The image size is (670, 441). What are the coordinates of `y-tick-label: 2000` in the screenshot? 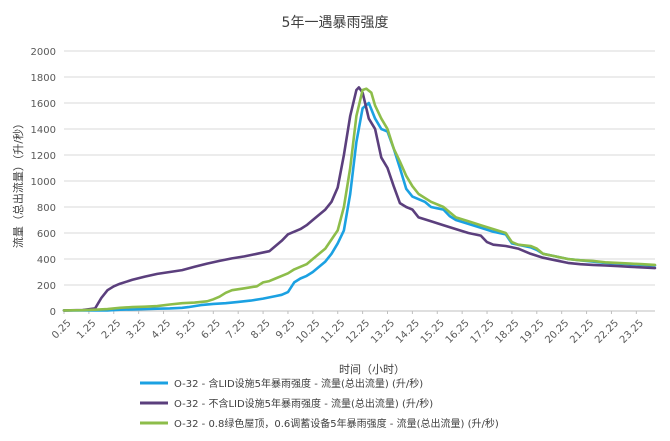 It's located at (43, 52).